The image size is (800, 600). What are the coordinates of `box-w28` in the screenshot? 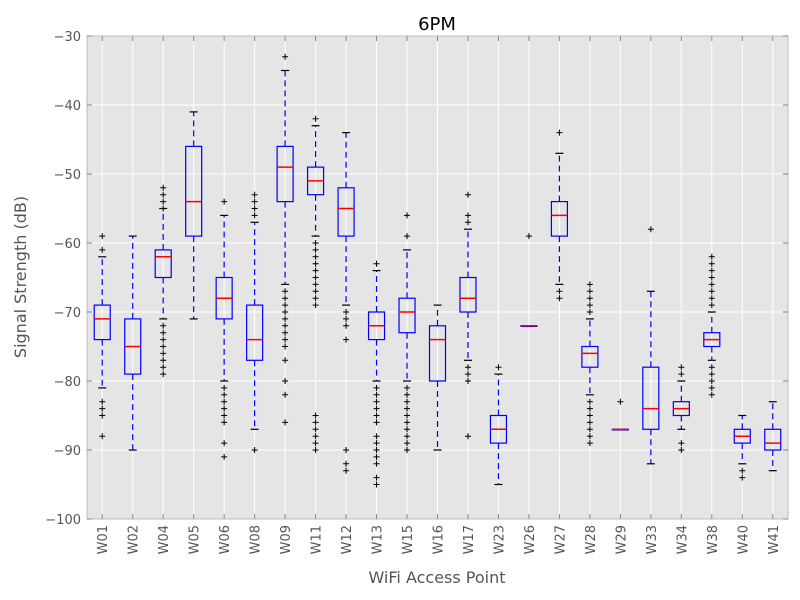 It's located at (590, 364).